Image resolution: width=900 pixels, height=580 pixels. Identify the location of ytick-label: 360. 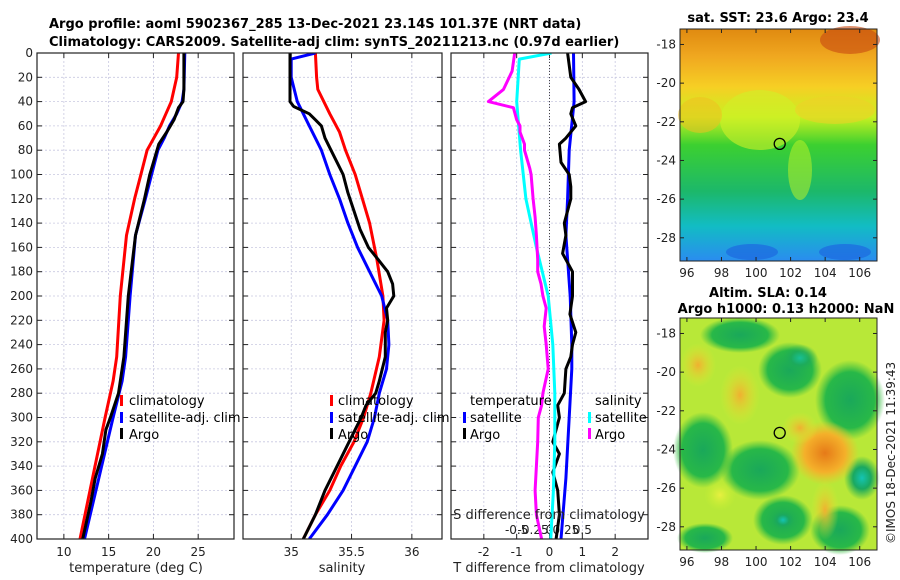
(21, 490).